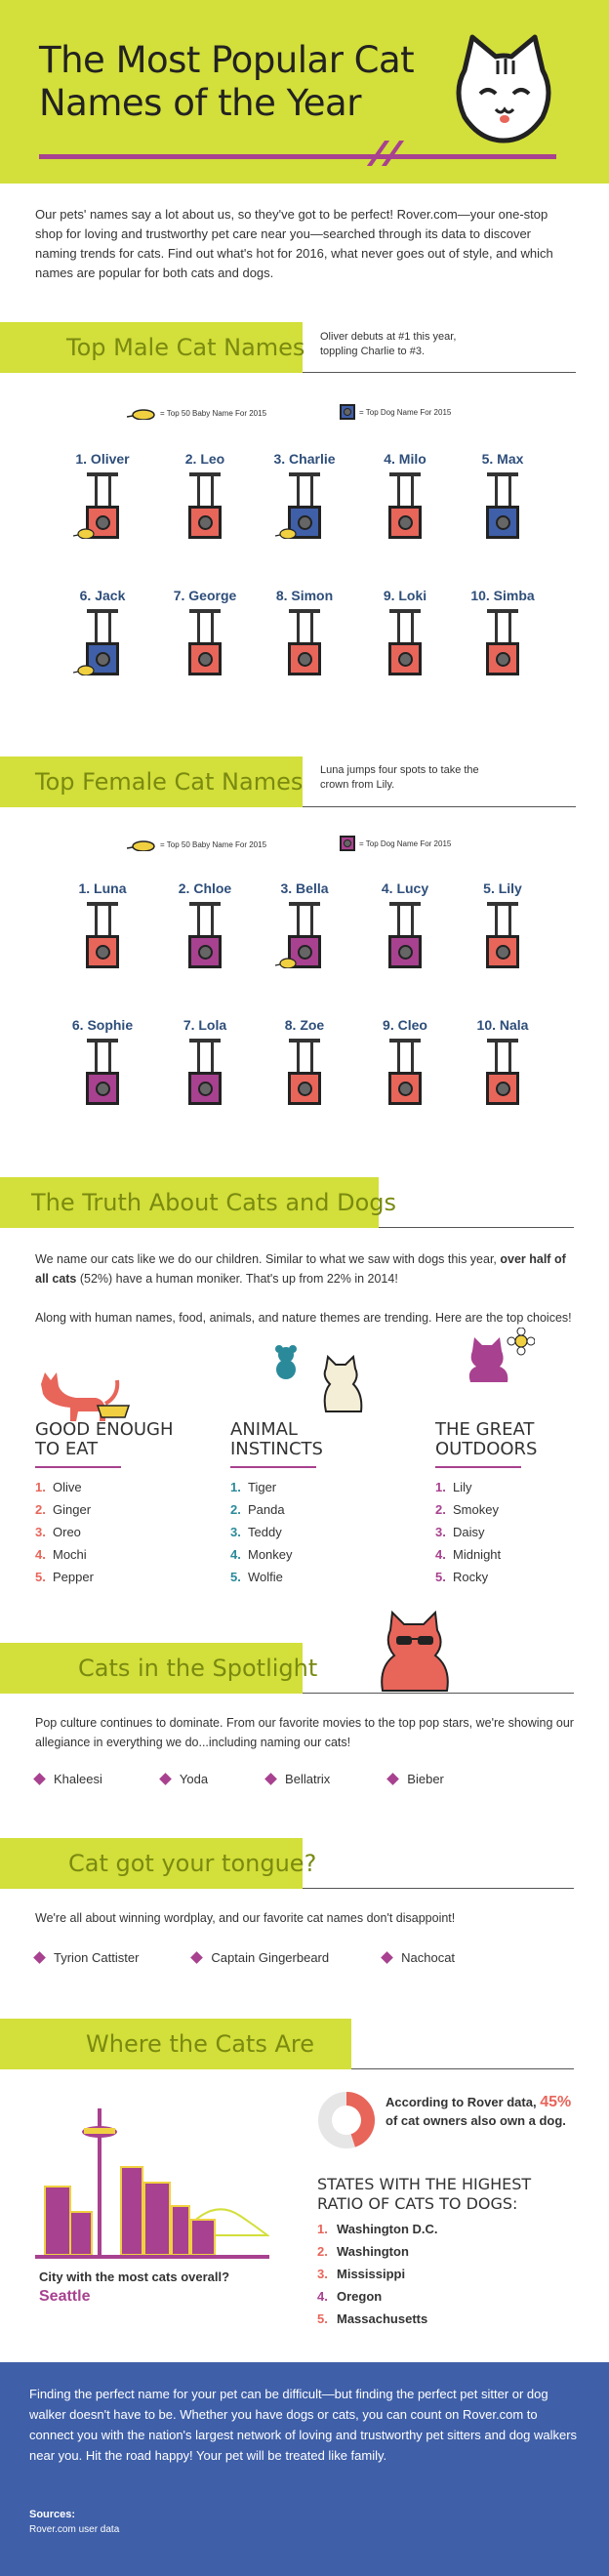  What do you see at coordinates (260, 1957) in the screenshot?
I see `name-tag: Captain Gingerbeard` at bounding box center [260, 1957].